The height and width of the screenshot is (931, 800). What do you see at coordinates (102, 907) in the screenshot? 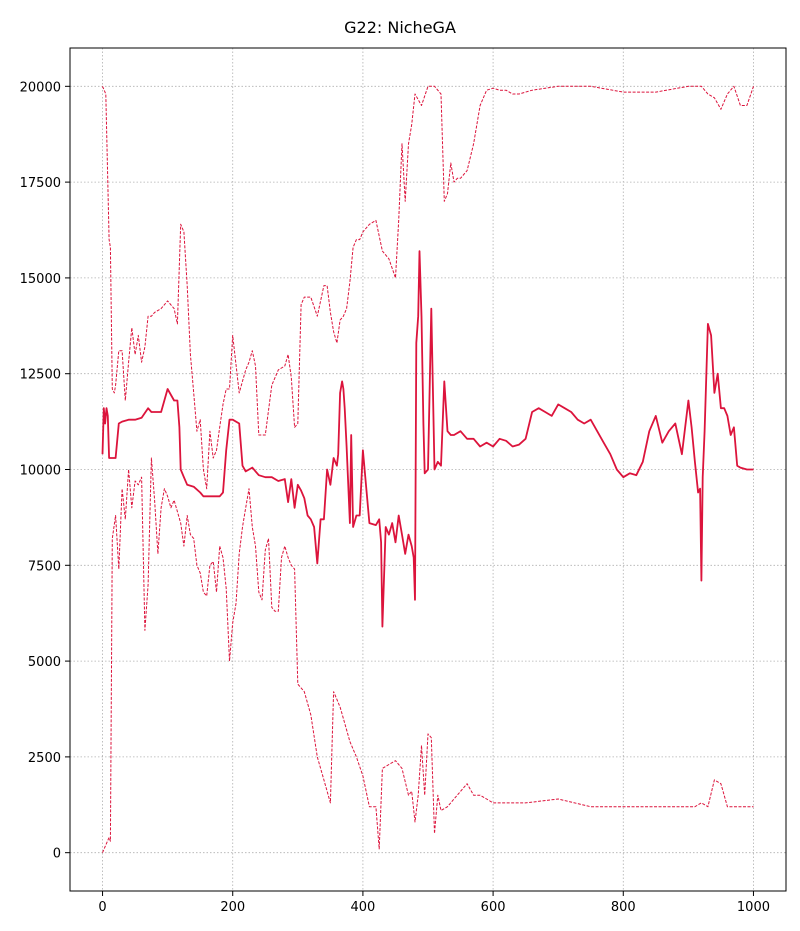
I see `x-tick-label: 0` at bounding box center [102, 907].